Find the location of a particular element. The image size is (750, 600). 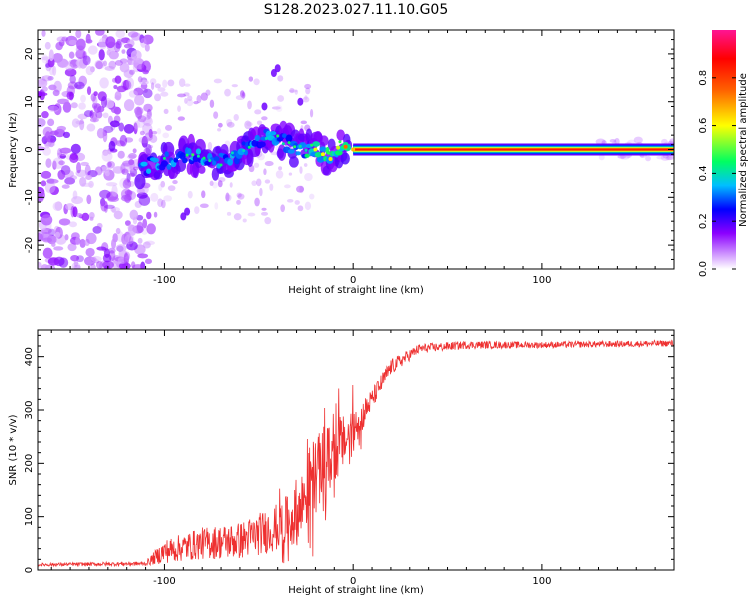

colorbar-tick-label: 0.0 is located at coordinates (703, 269).